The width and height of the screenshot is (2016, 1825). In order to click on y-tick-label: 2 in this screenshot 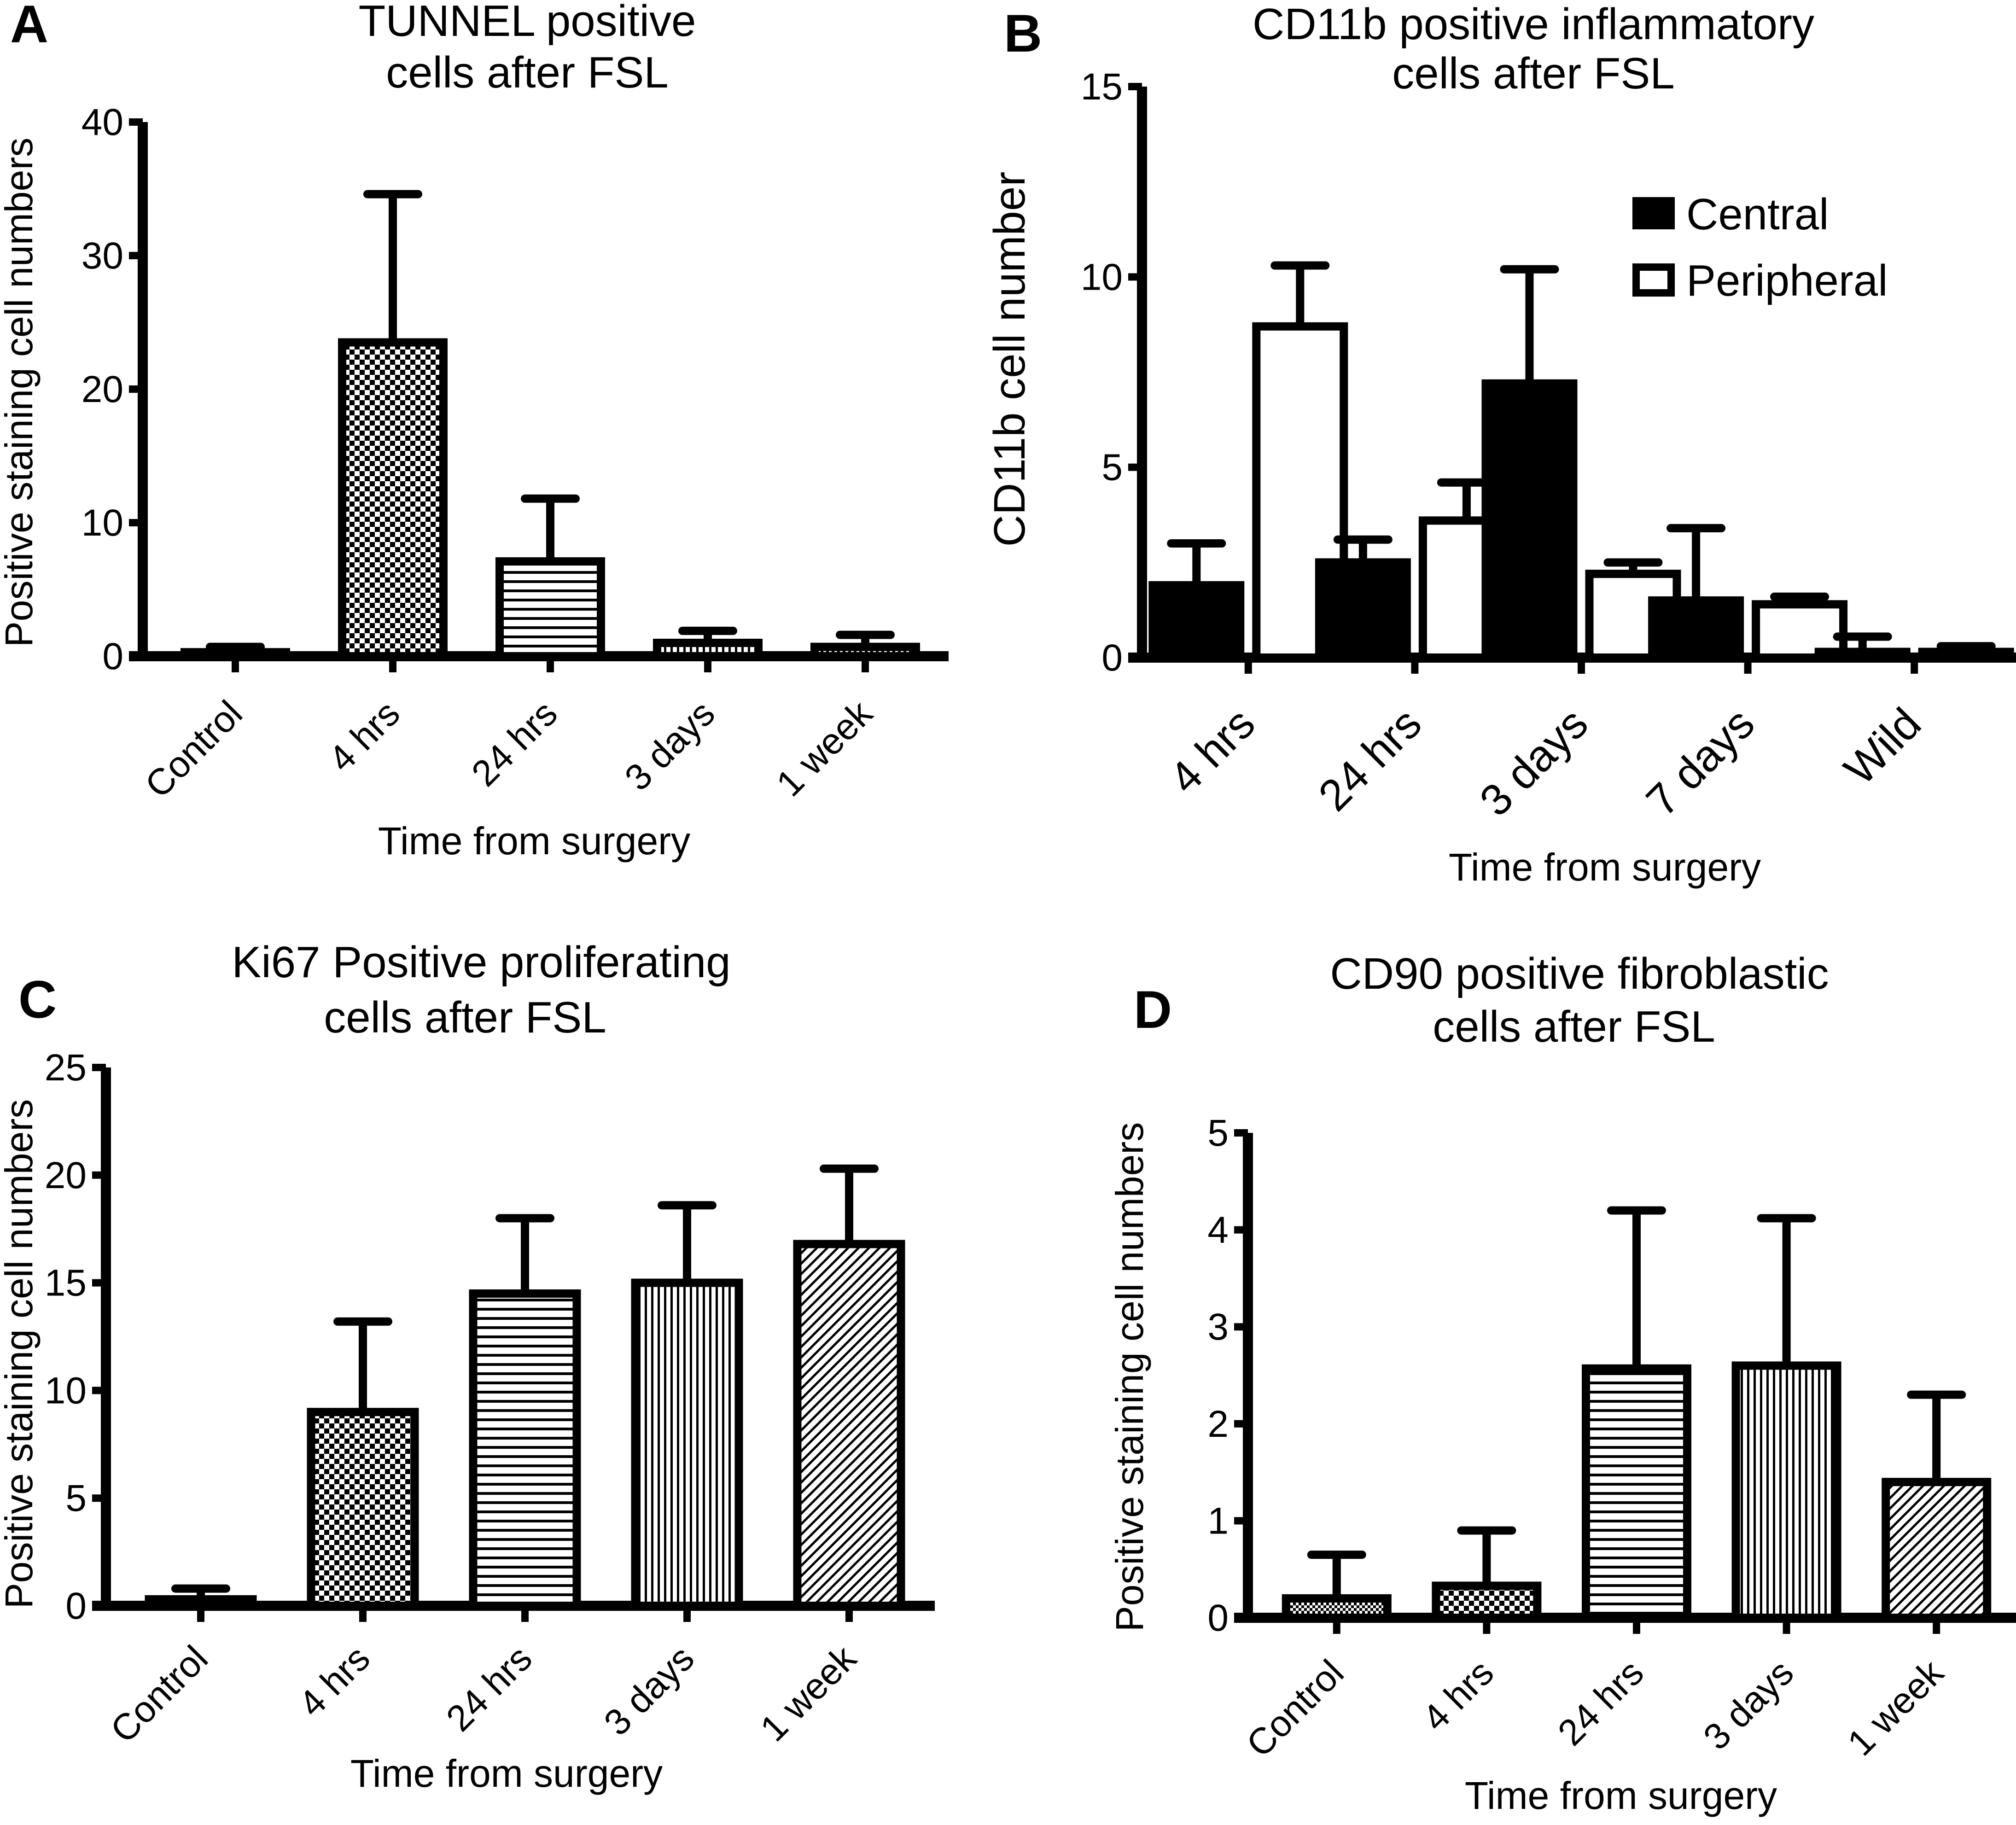, I will do `click(1218, 1424)`.